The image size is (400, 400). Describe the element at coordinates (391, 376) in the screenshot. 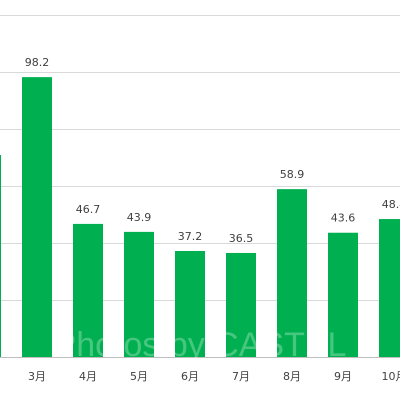

I see `x-tick-label: 10月` at that location.